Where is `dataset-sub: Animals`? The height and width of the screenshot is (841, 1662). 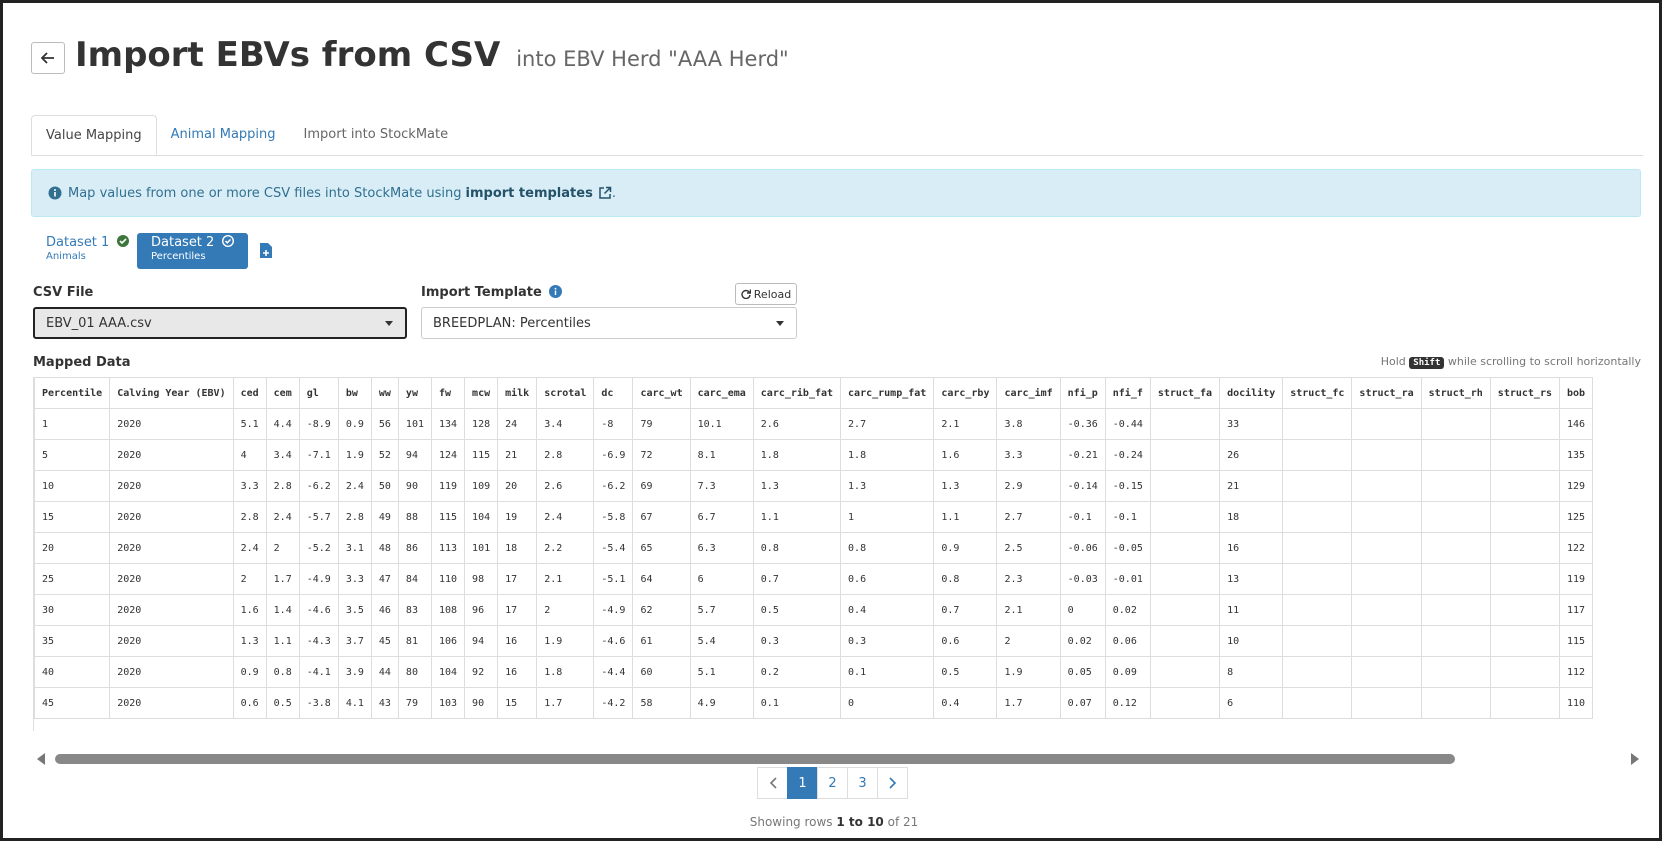 dataset-sub: Animals is located at coordinates (66, 256).